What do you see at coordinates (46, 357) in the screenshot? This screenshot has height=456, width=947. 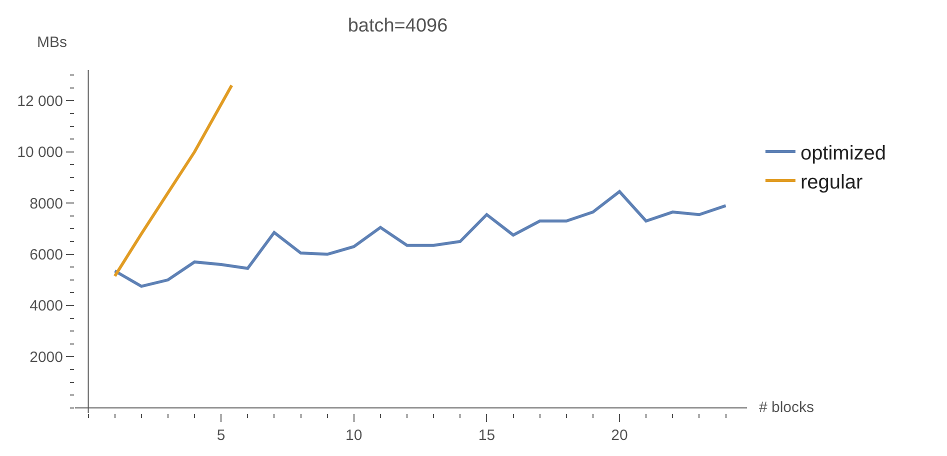 I see `y-tick-label: 2000` at bounding box center [46, 357].